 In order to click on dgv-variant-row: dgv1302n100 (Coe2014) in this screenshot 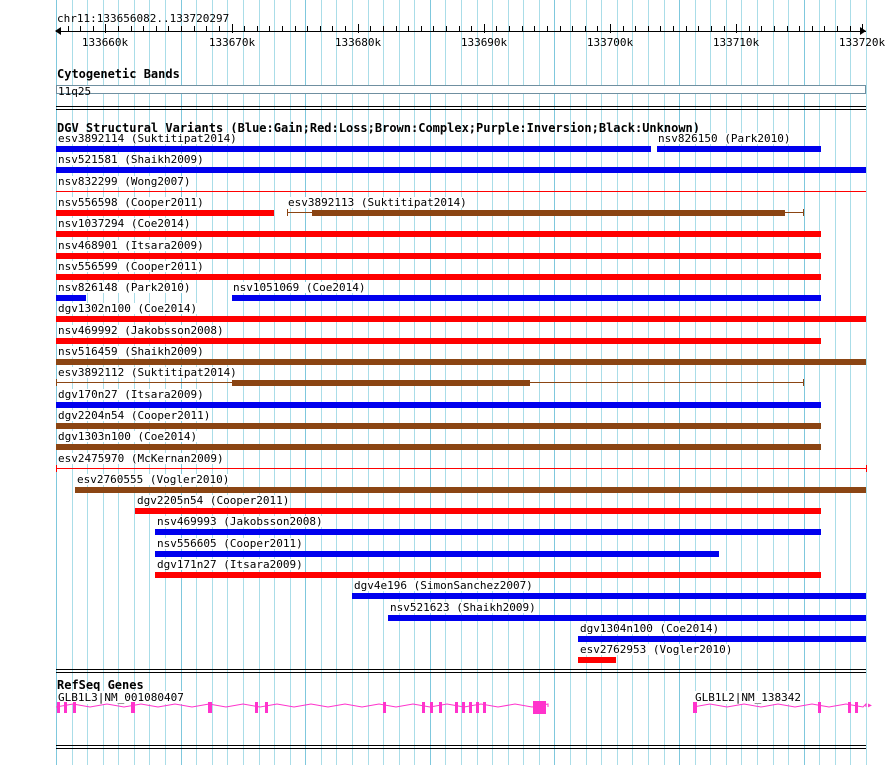, I will do `click(445, 313)`.